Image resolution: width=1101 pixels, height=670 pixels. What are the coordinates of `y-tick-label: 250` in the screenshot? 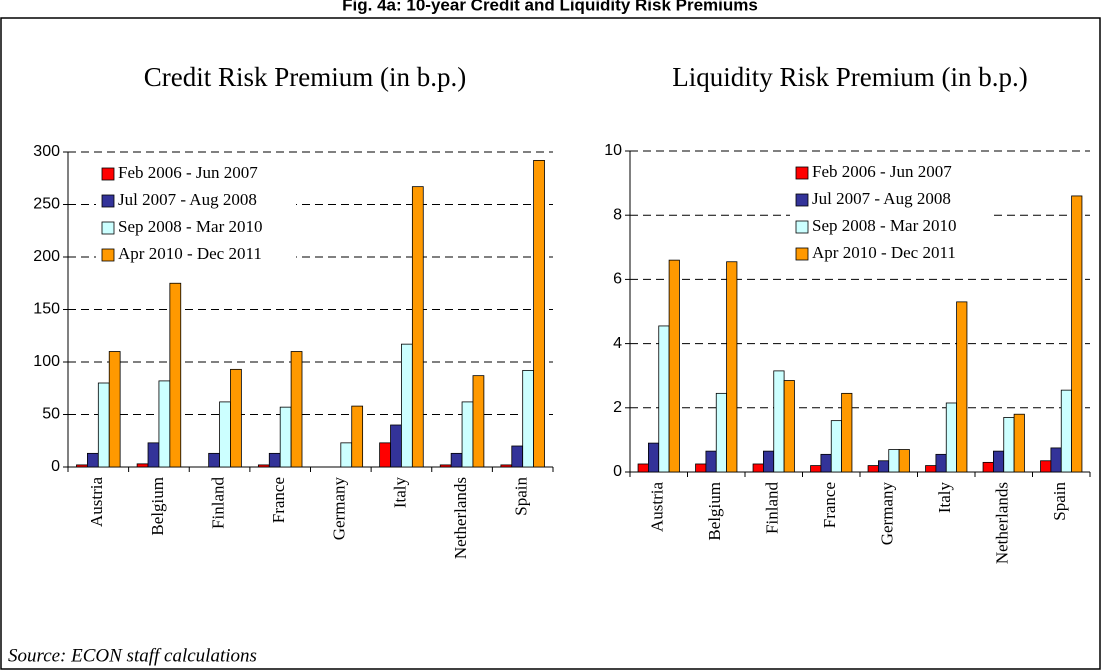 It's located at (46, 204).